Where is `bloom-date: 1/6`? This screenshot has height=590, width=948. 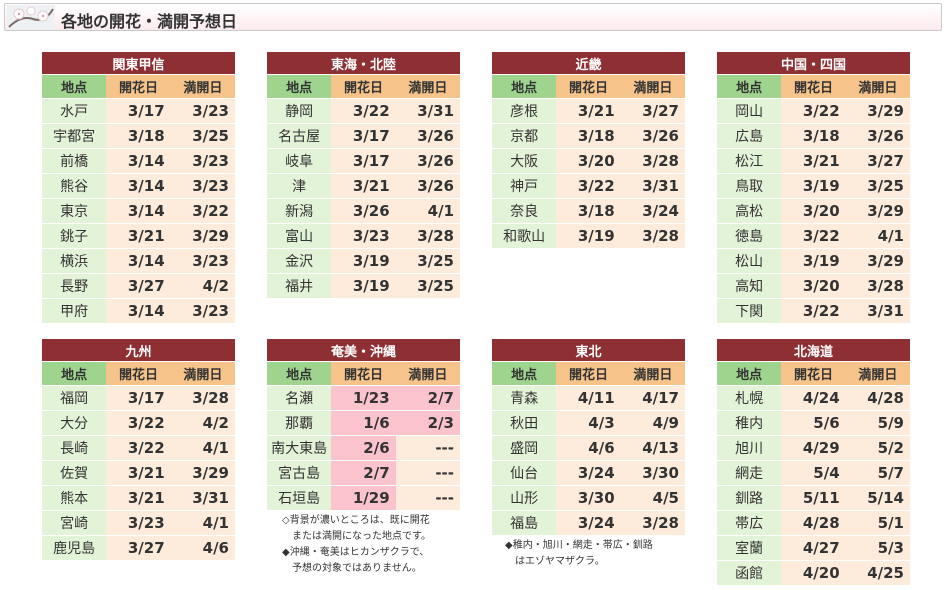
bloom-date: 1/6 is located at coordinates (363, 423).